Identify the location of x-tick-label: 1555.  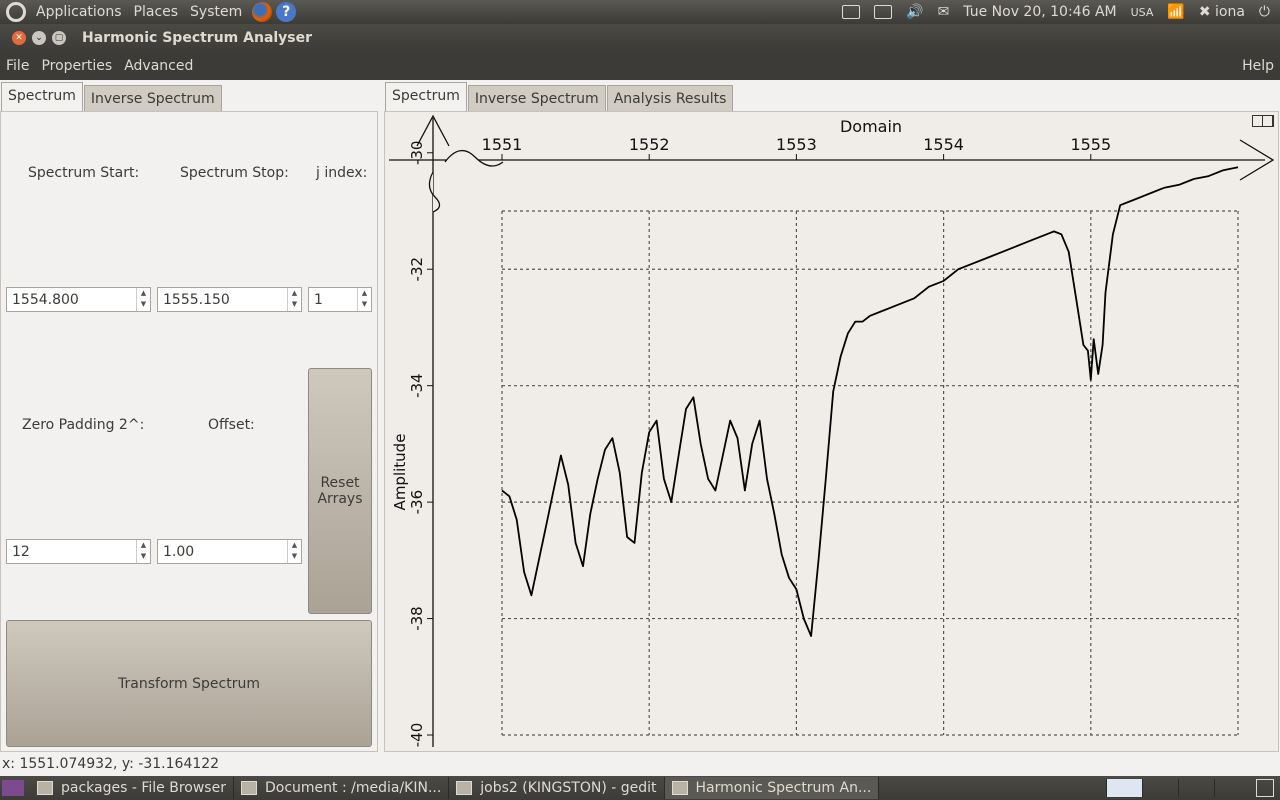
(1090, 144).